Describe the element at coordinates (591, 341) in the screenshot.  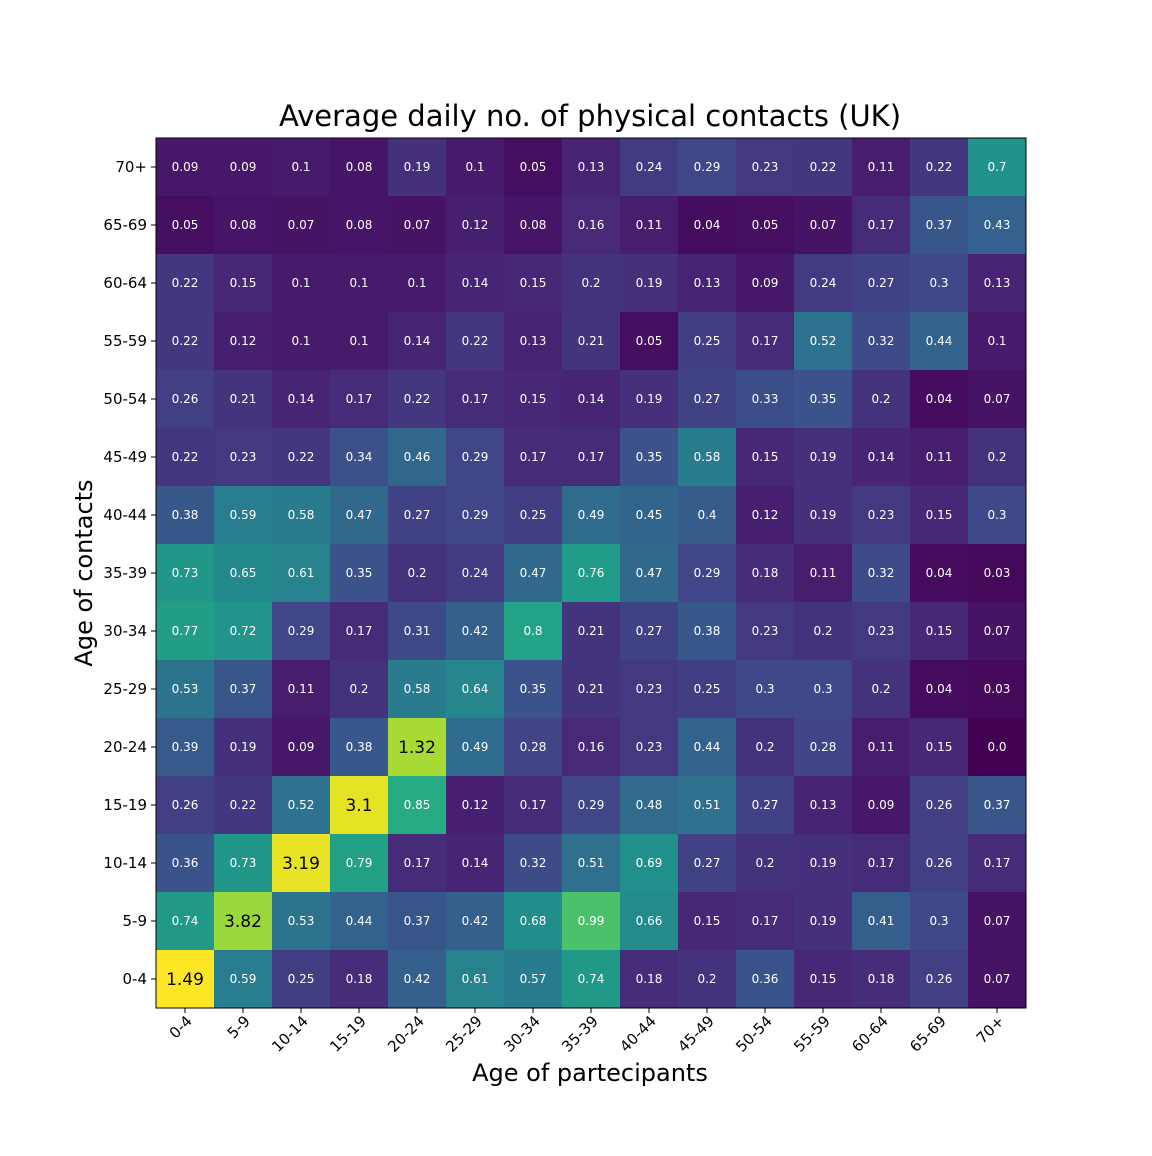
I see `heatmap-cell-label: 0.21` at that location.